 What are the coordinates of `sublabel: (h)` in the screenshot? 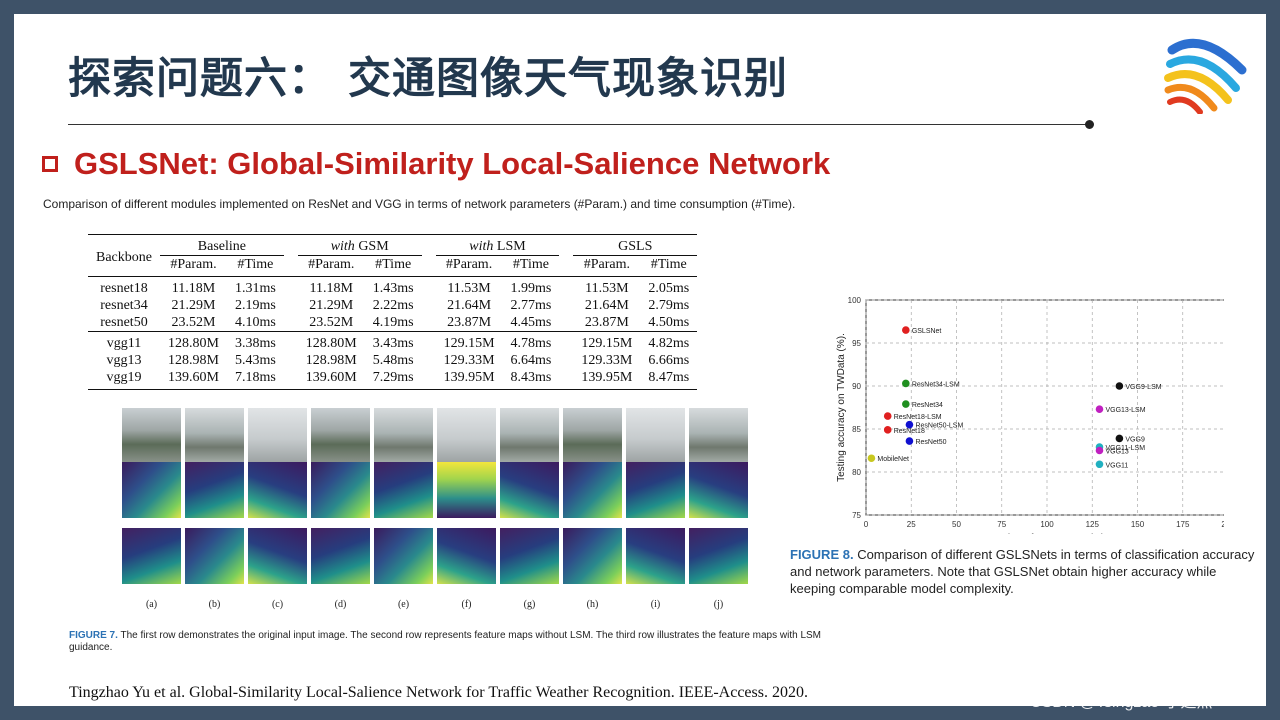 It's located at (592, 604).